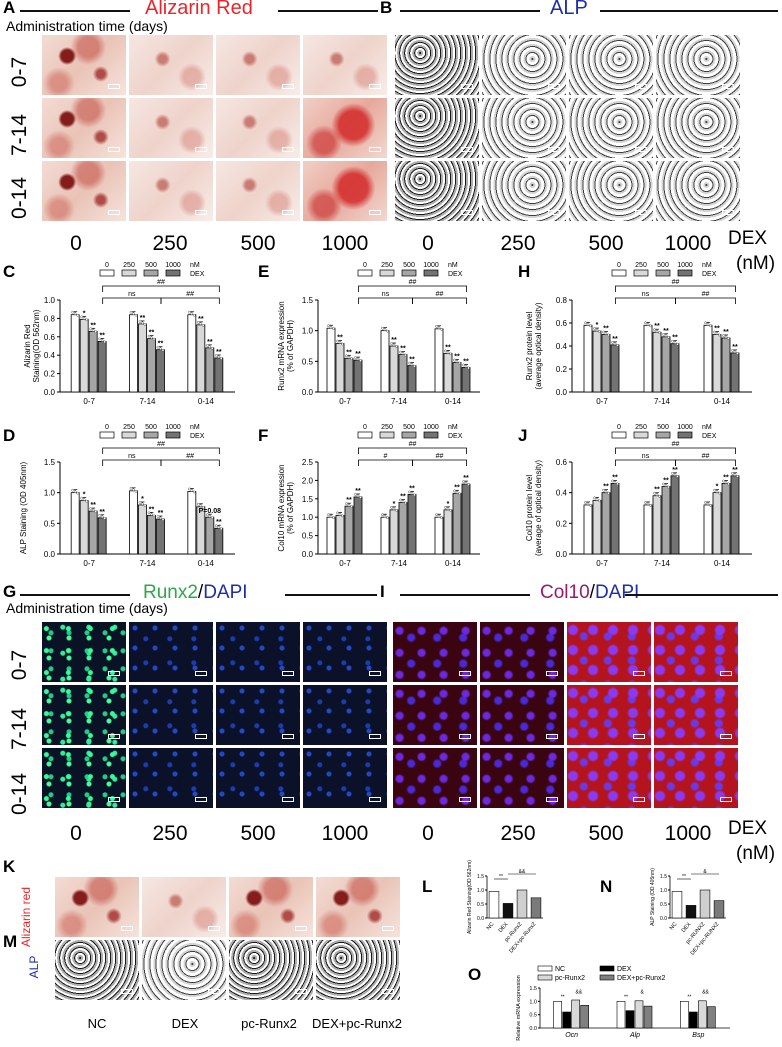 Image resolution: width=782 pixels, height=1047 pixels. I want to click on x-tick-label: 7-14, so click(662, 401).